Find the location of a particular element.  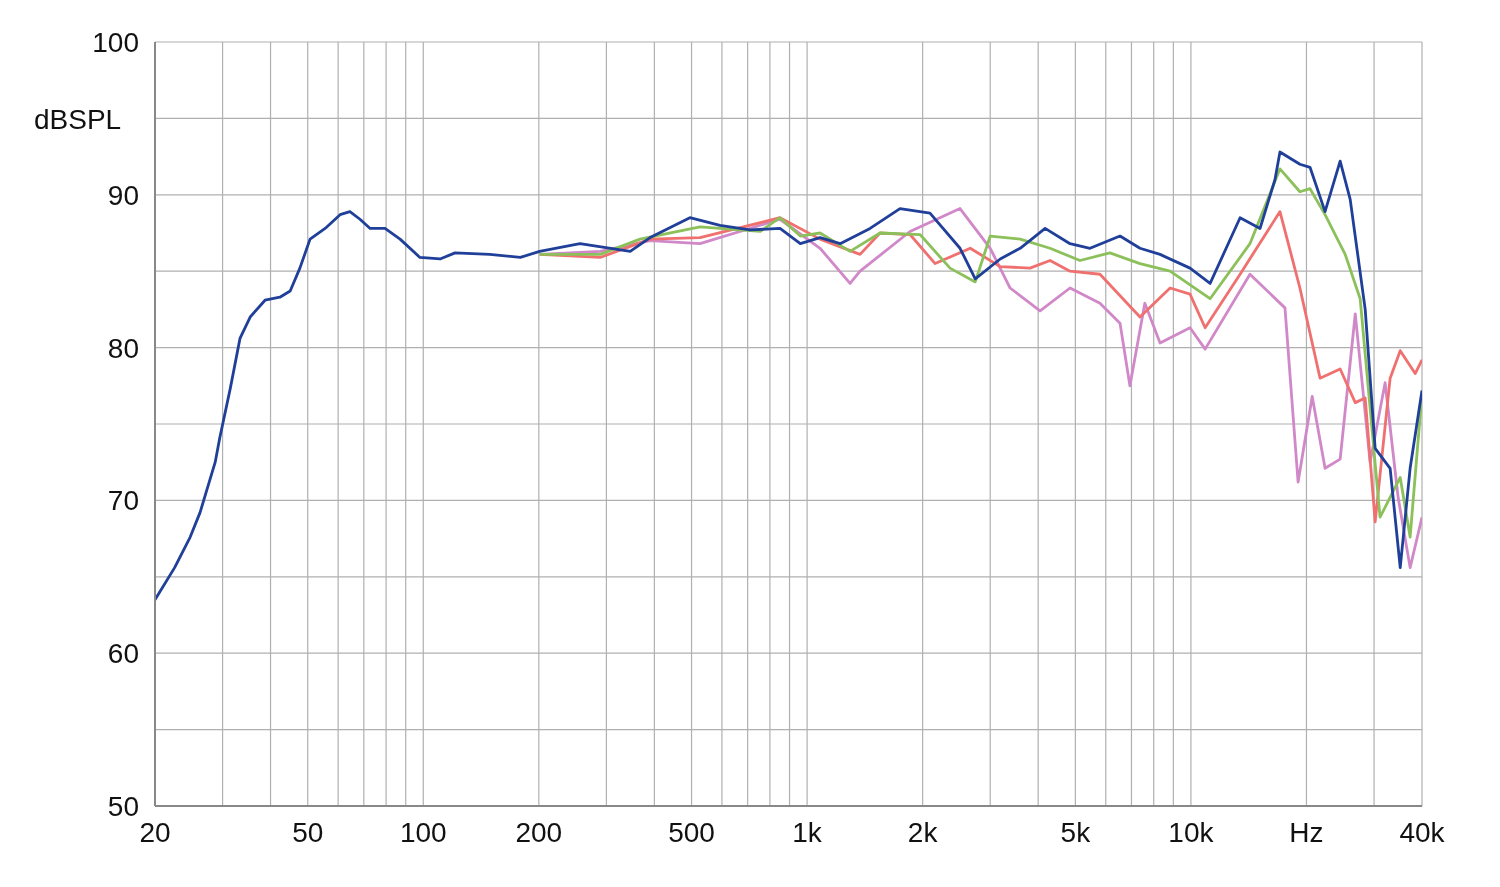

x-tick-label: 200 is located at coordinates (539, 832).